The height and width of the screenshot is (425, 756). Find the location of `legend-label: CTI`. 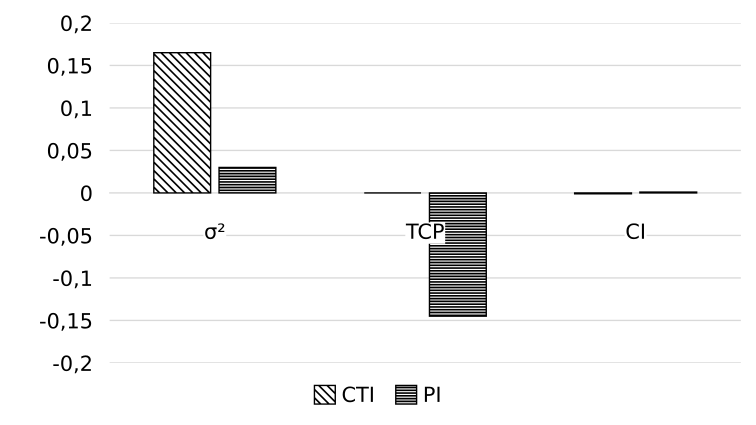

legend-label: CTI is located at coordinates (357, 394).